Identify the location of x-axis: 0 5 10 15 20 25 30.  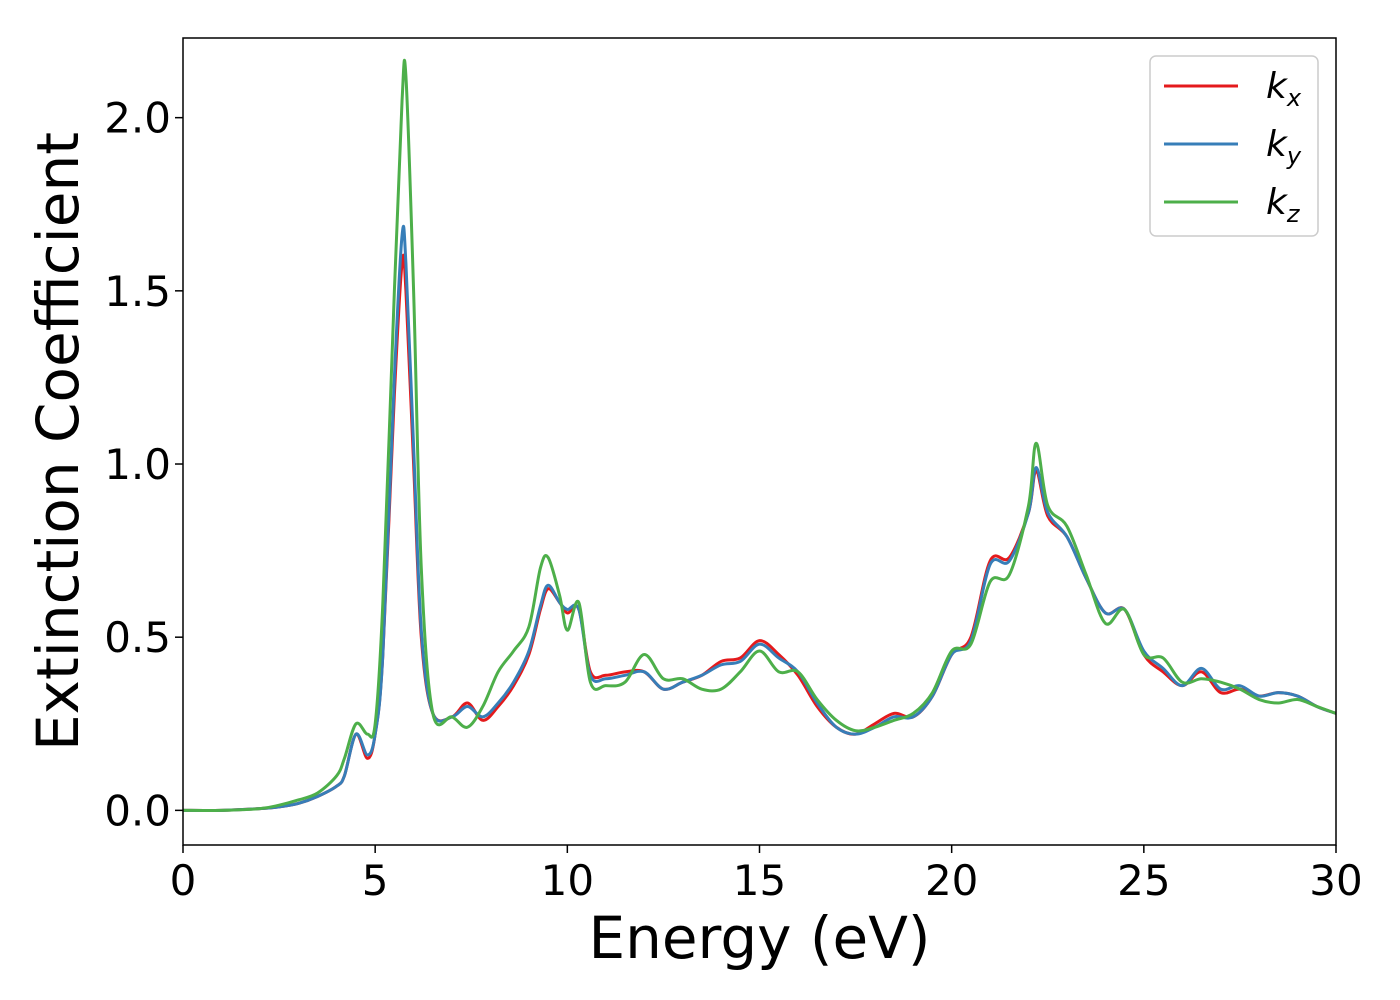
(766, 875).